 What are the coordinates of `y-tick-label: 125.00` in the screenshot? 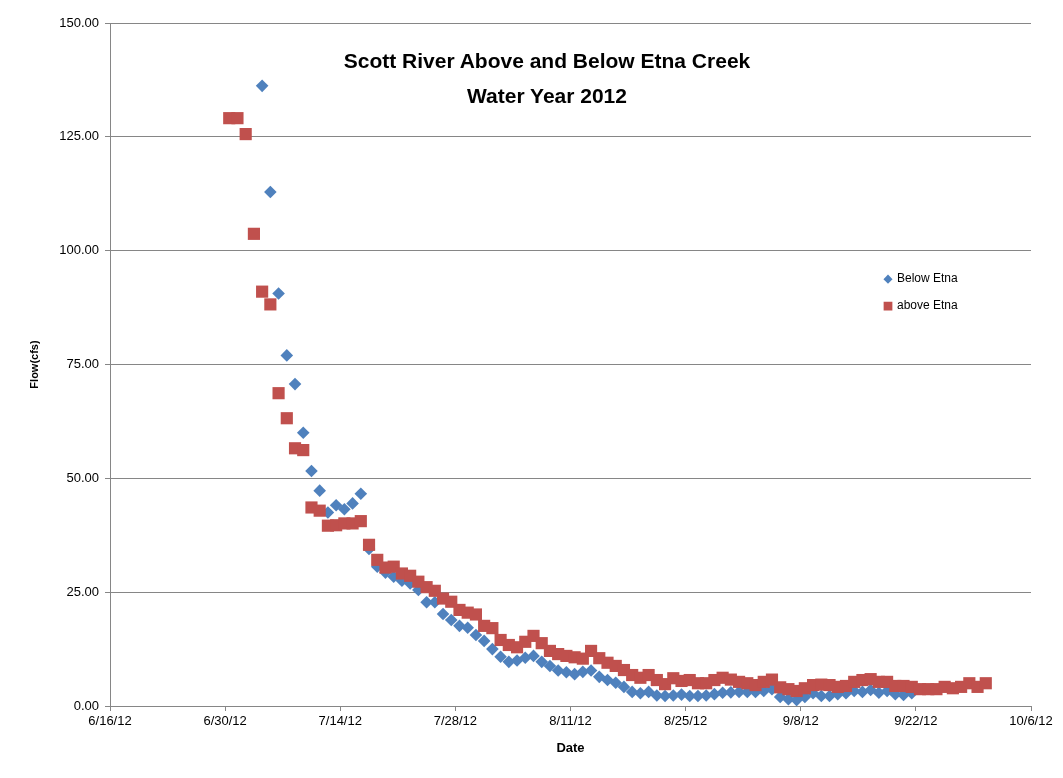 It's located at (79, 136).